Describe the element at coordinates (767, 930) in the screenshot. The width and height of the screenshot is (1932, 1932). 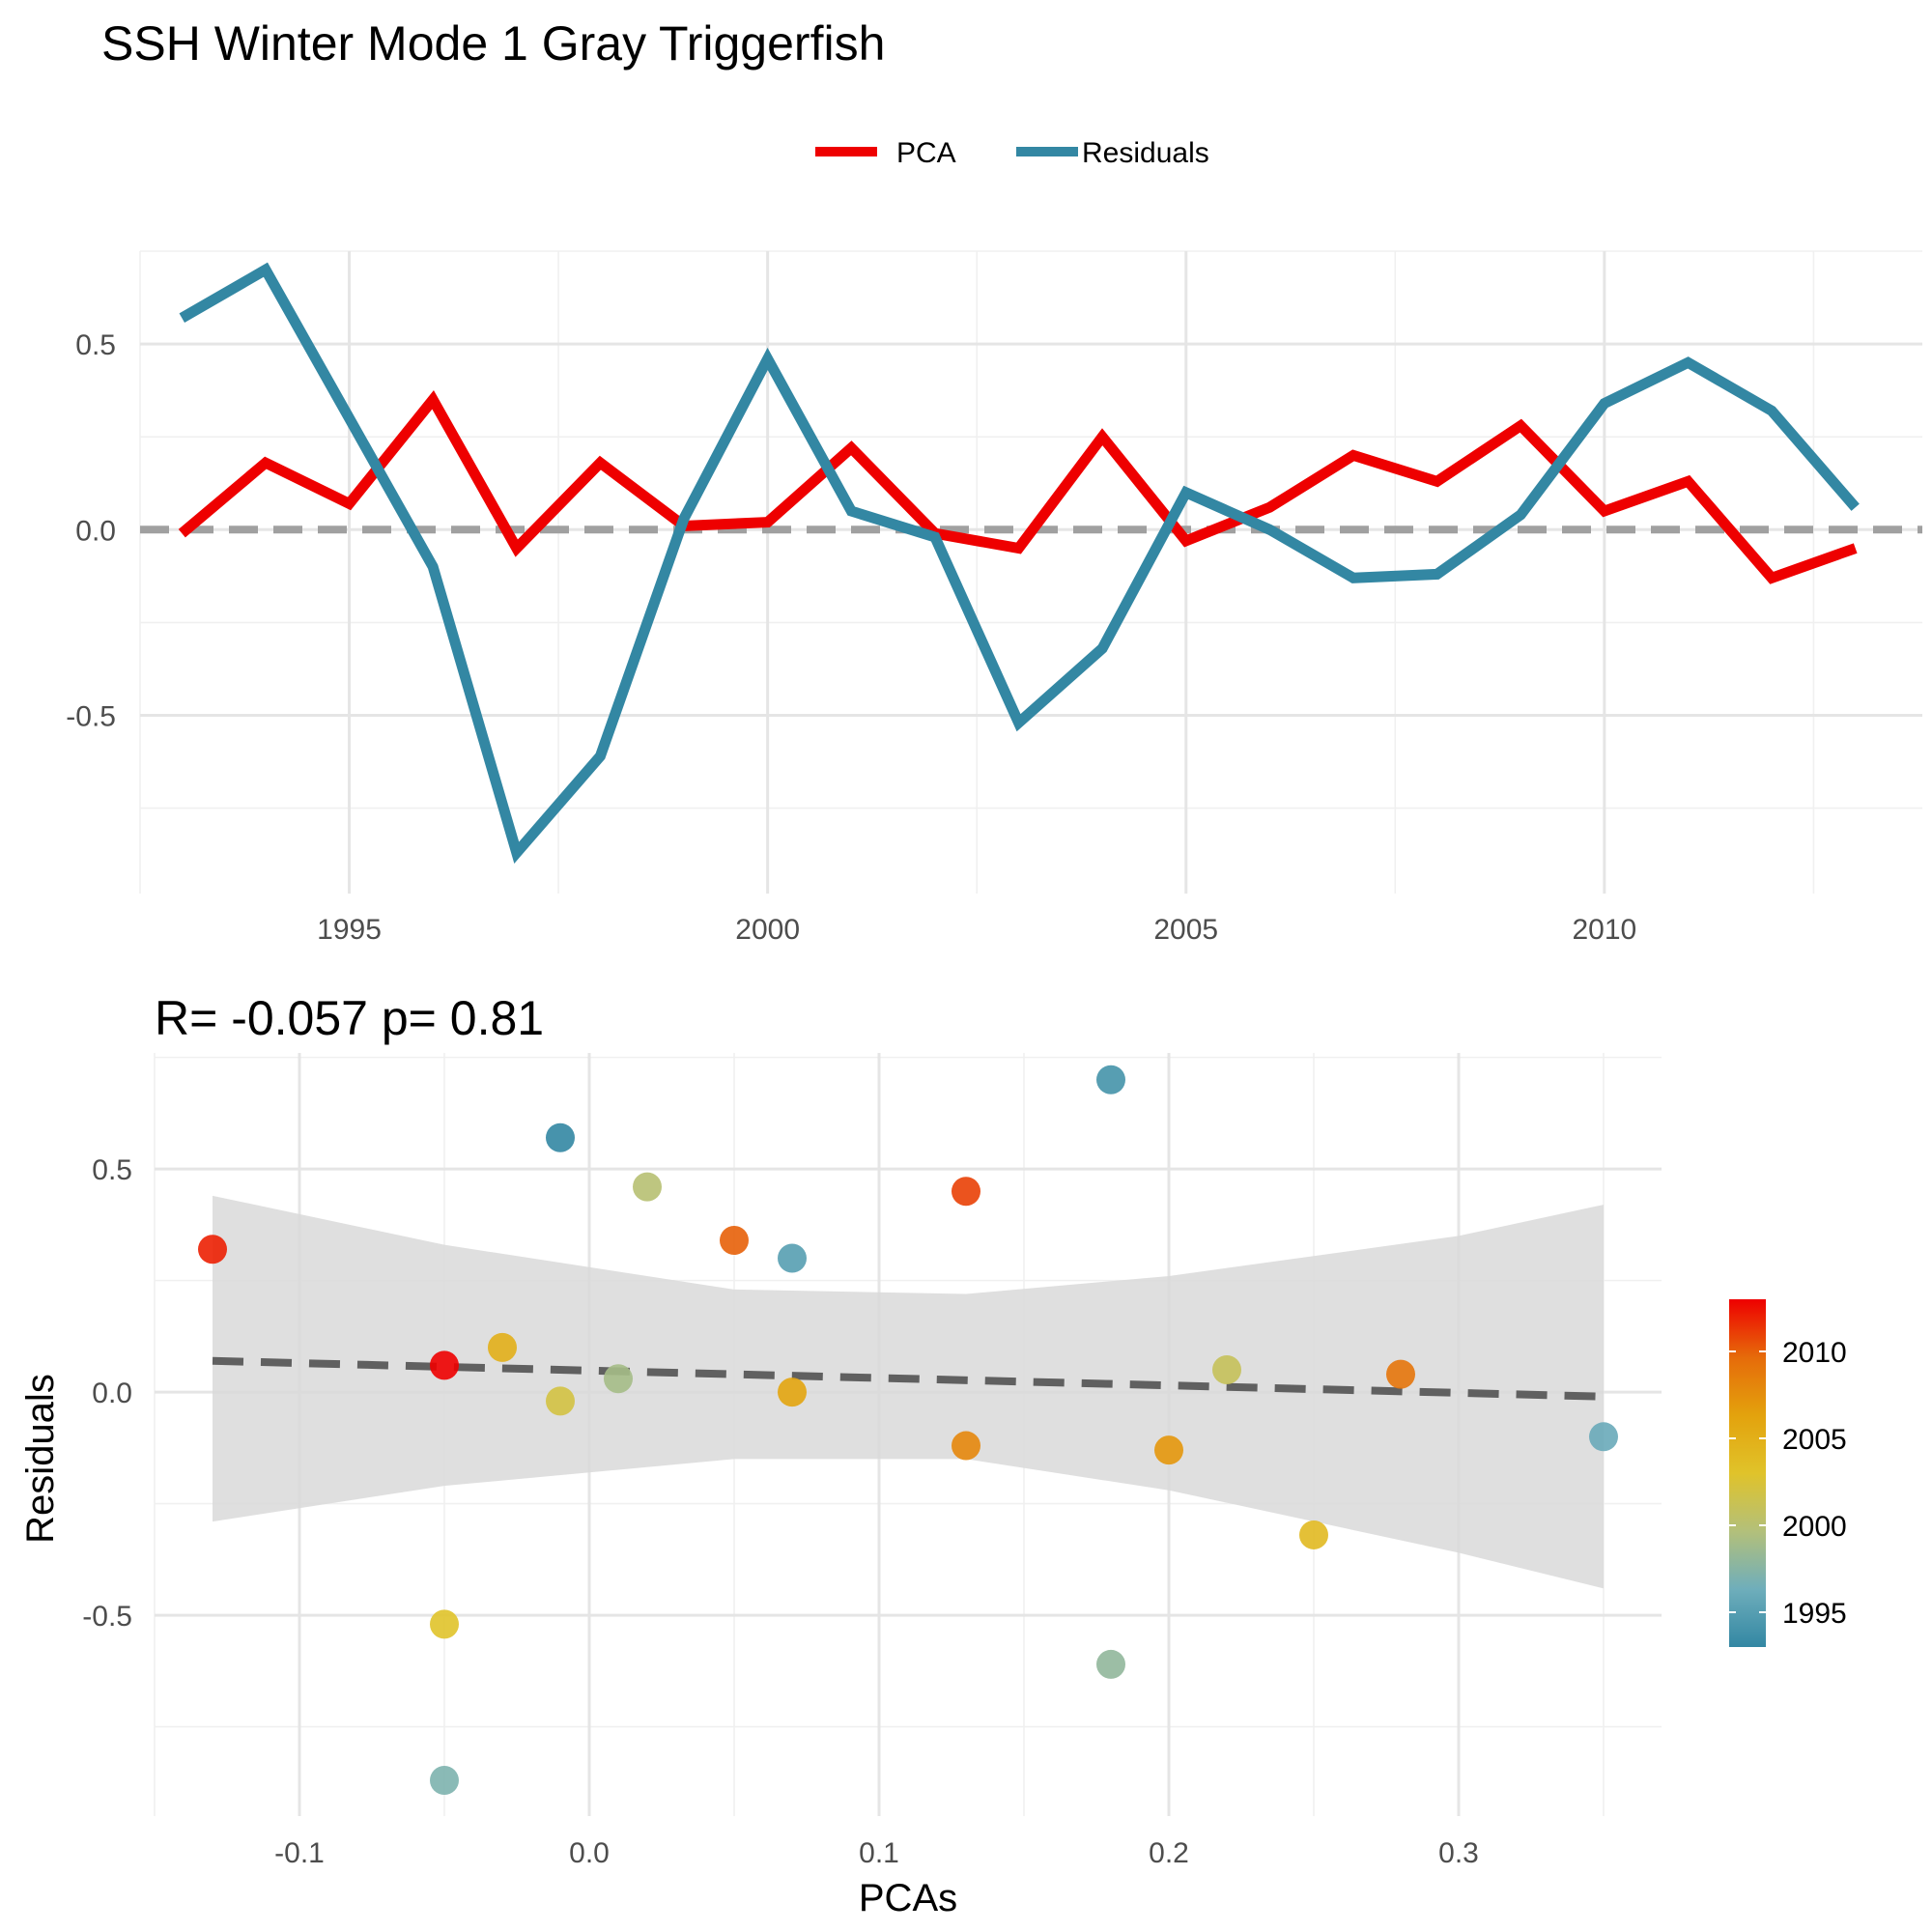
I see `x-tick-label: 2000` at that location.